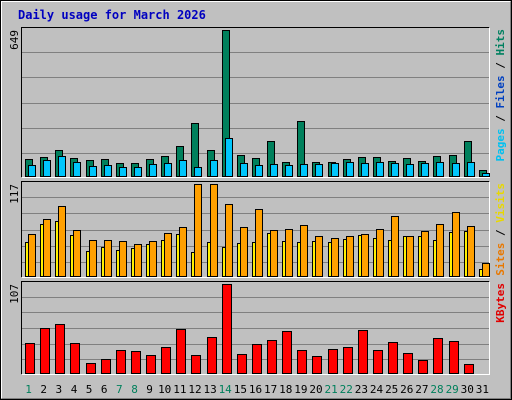 This screenshot has height=400, width=512. Describe the element at coordinates (500, 66) in the screenshot. I see `legend-entry: /` at that location.